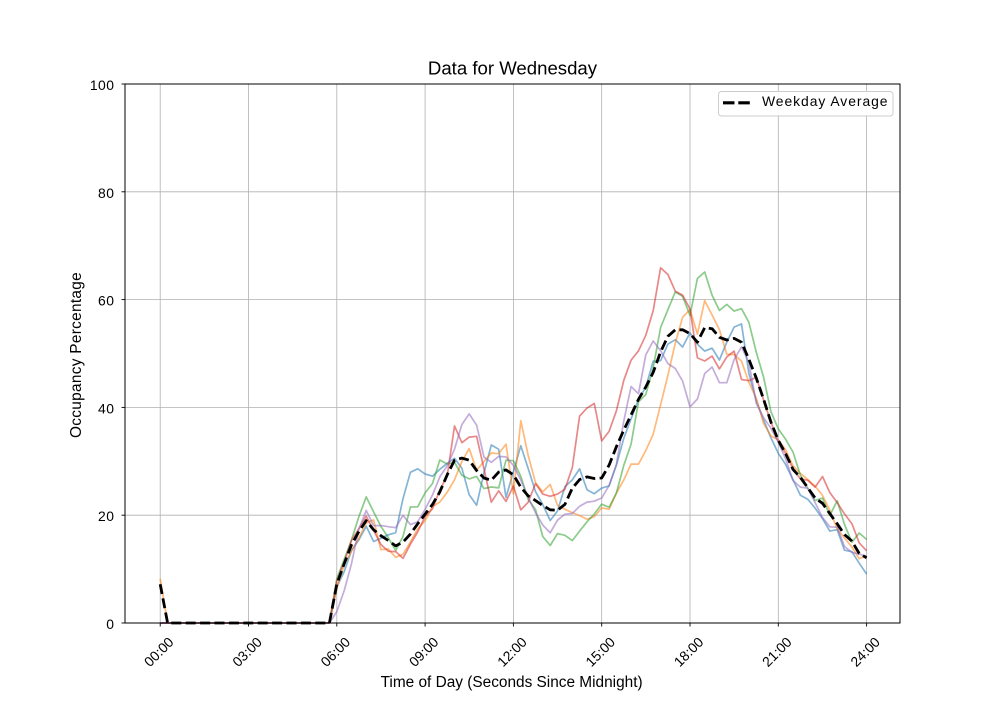  Describe the element at coordinates (110, 624) in the screenshot. I see `svg-text: 0` at that location.